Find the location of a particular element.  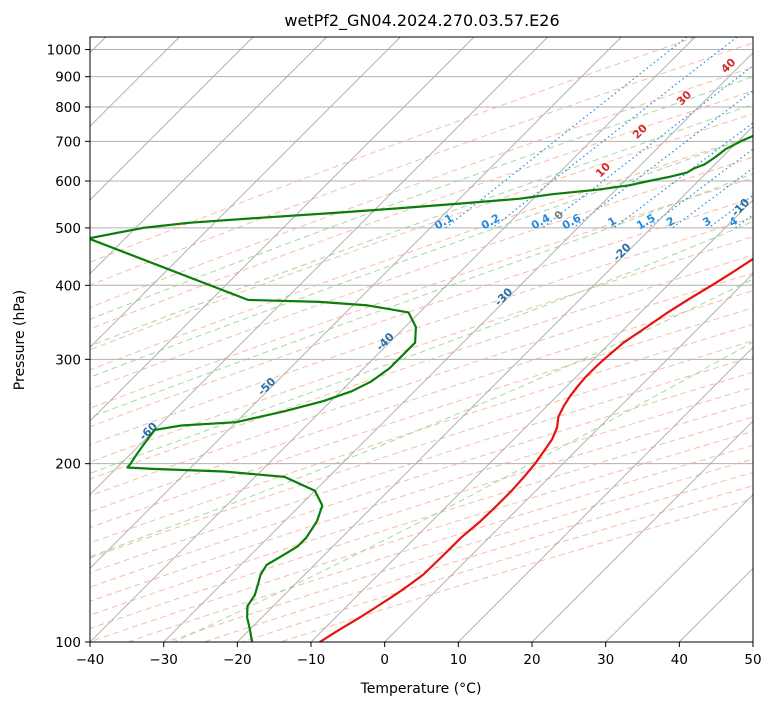

x-tick-label: −40 is located at coordinates (90, 660).